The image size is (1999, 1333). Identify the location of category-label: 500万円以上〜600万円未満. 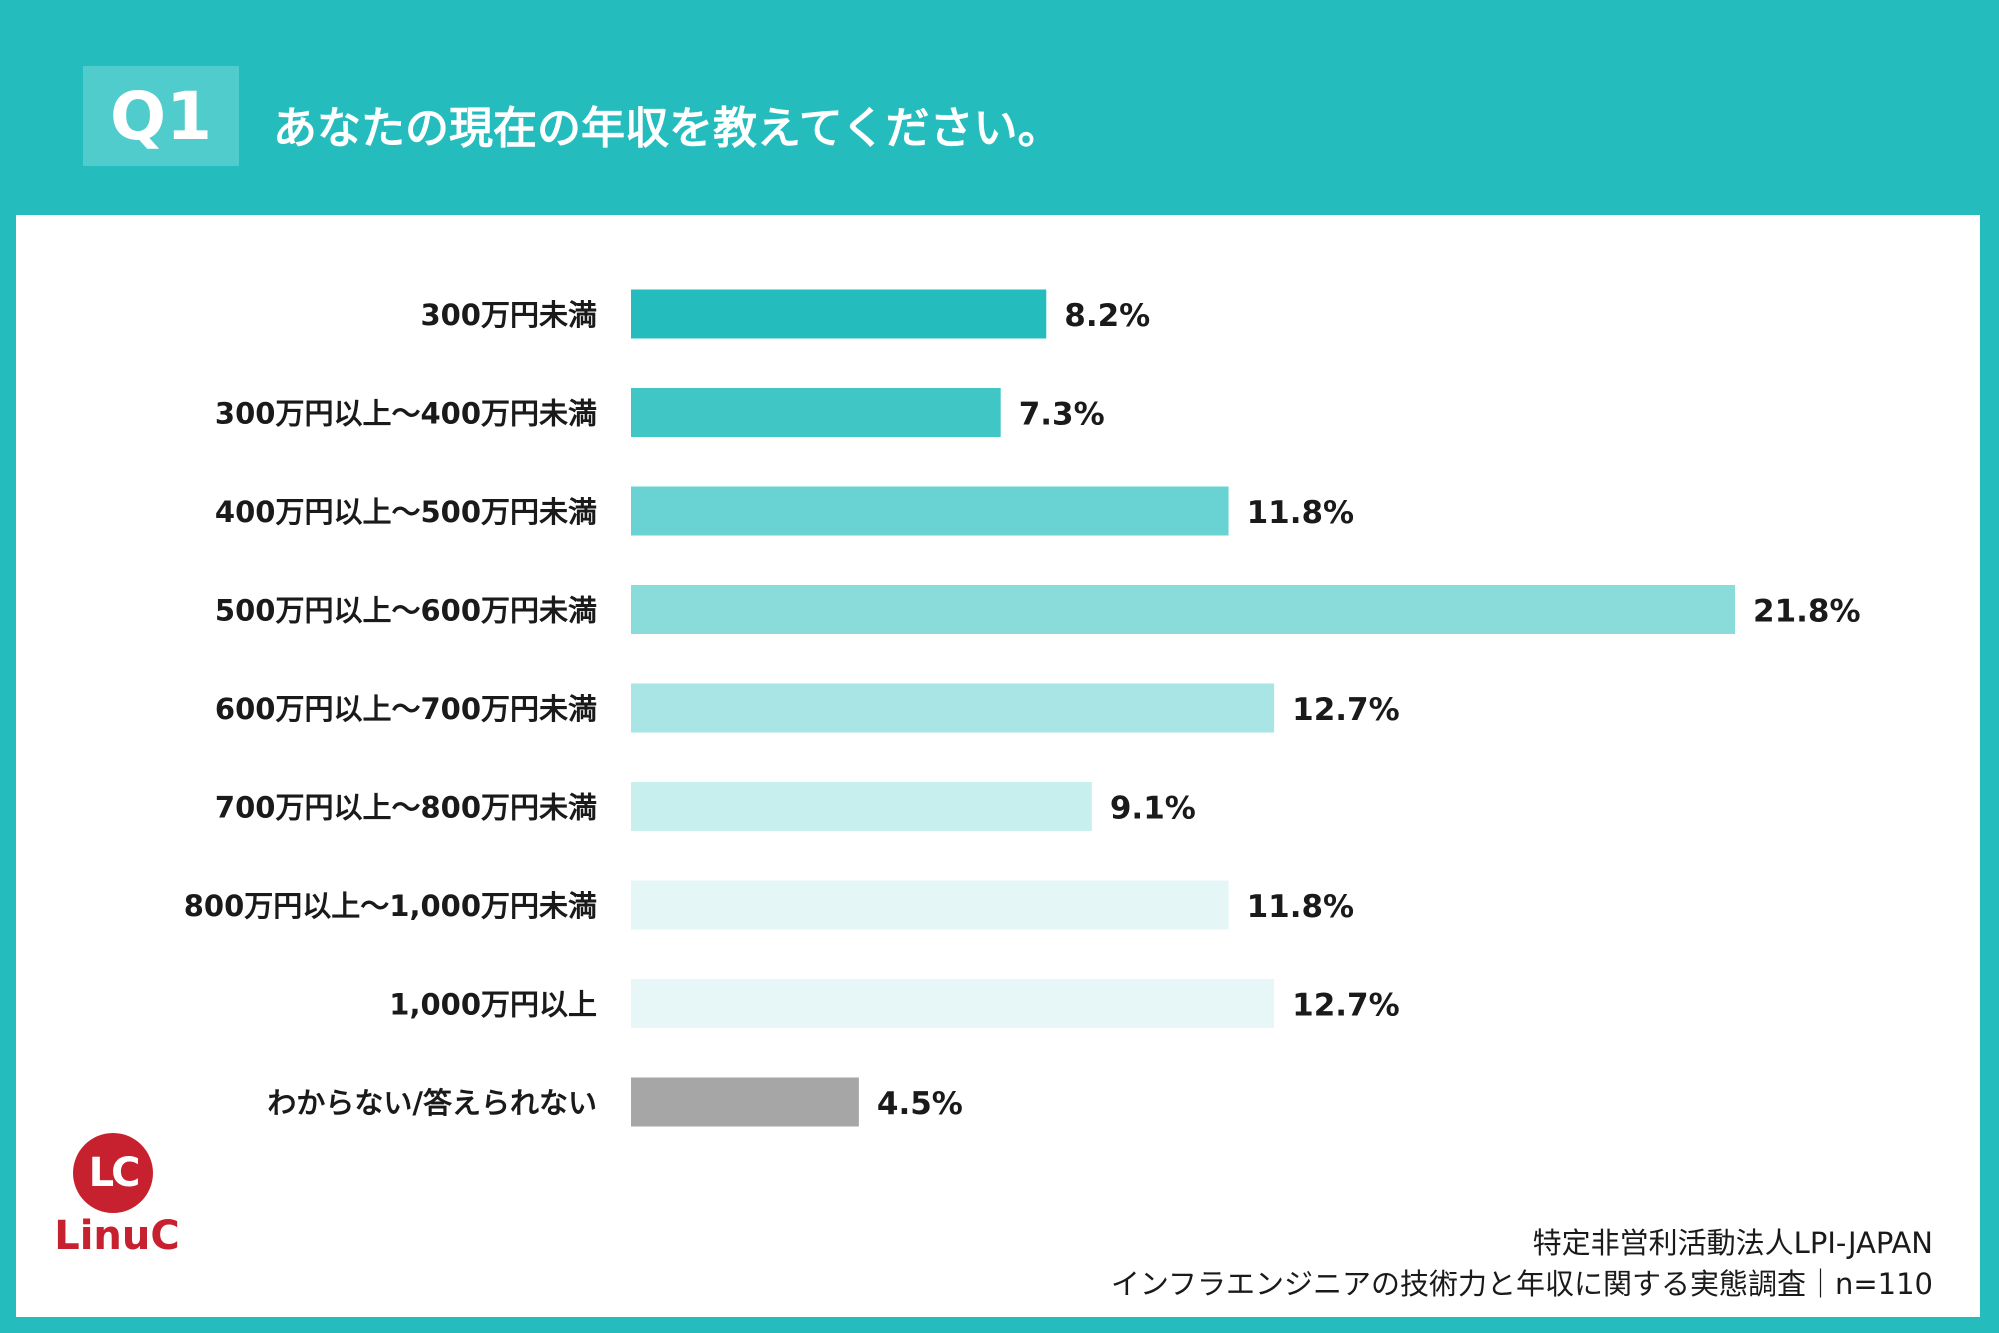
(406, 611).